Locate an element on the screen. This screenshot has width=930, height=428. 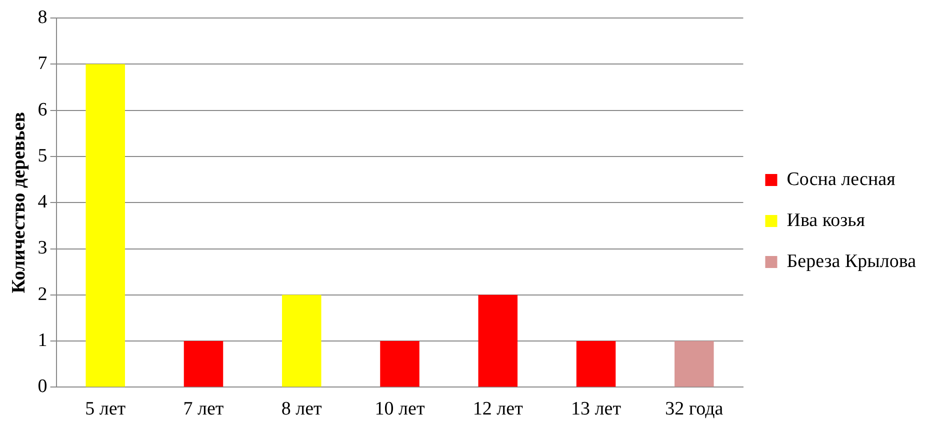
x-tick-label: 13 лет is located at coordinates (596, 409).